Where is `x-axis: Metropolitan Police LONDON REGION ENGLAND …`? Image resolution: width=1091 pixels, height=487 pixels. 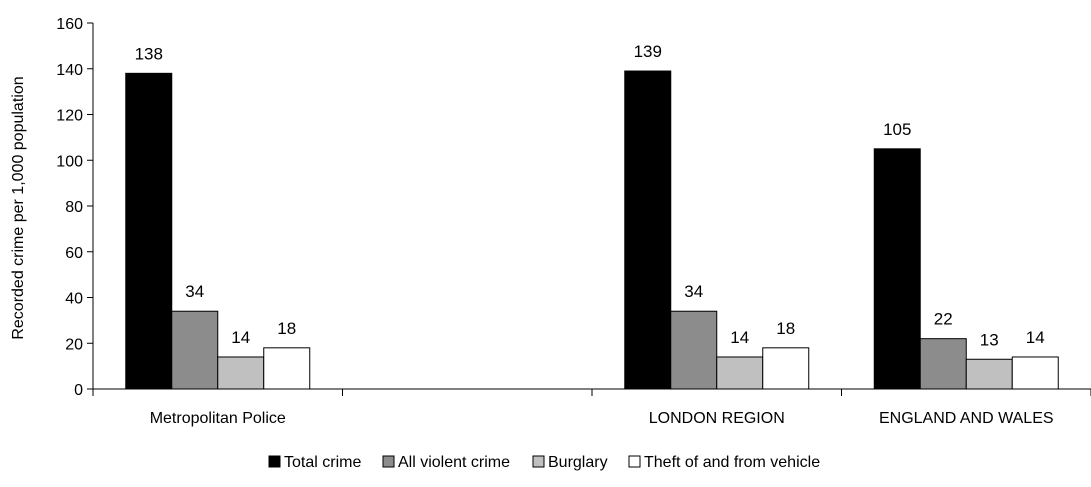
x-axis: Metropolitan Police LONDON REGION ENGLAND … is located at coordinates (591, 407).